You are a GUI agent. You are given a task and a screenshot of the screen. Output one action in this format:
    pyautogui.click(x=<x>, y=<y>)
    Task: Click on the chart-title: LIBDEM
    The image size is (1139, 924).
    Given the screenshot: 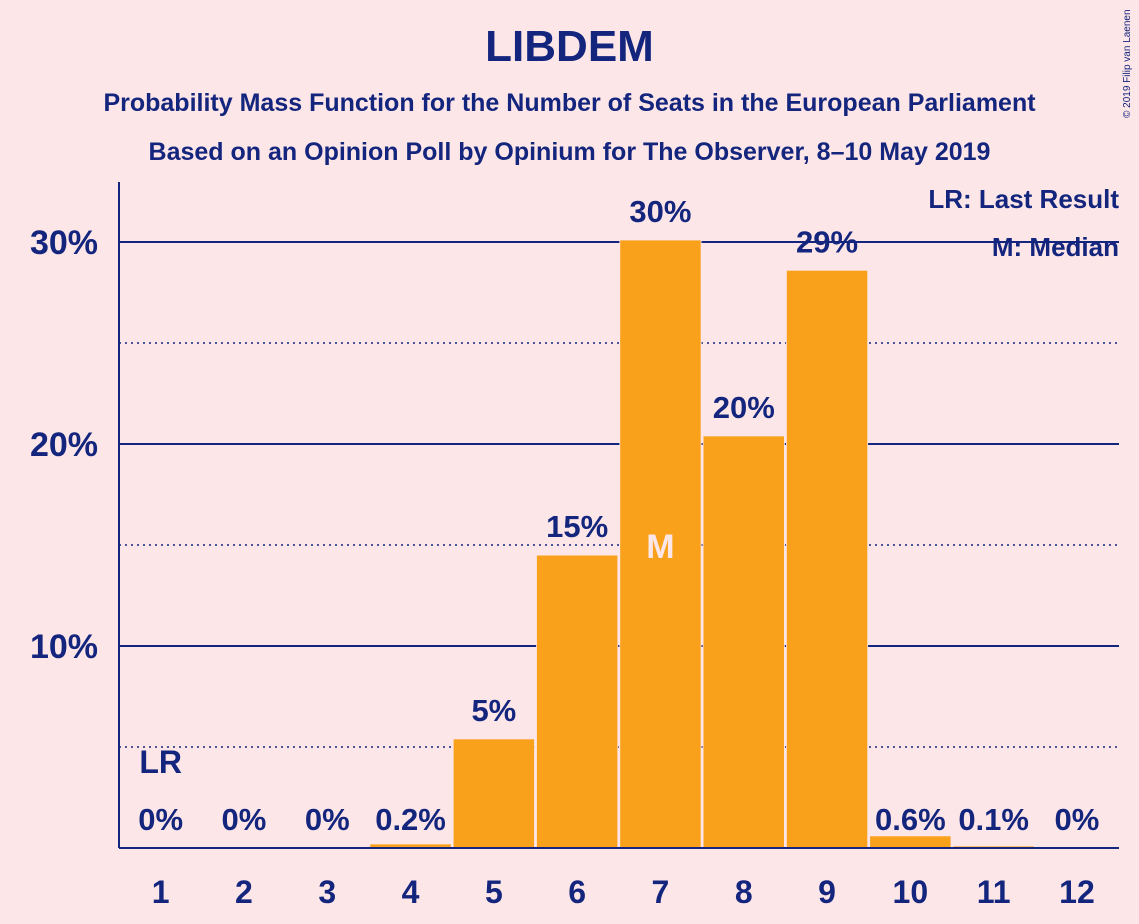 What is the action you would take?
    pyautogui.click(x=569, y=46)
    